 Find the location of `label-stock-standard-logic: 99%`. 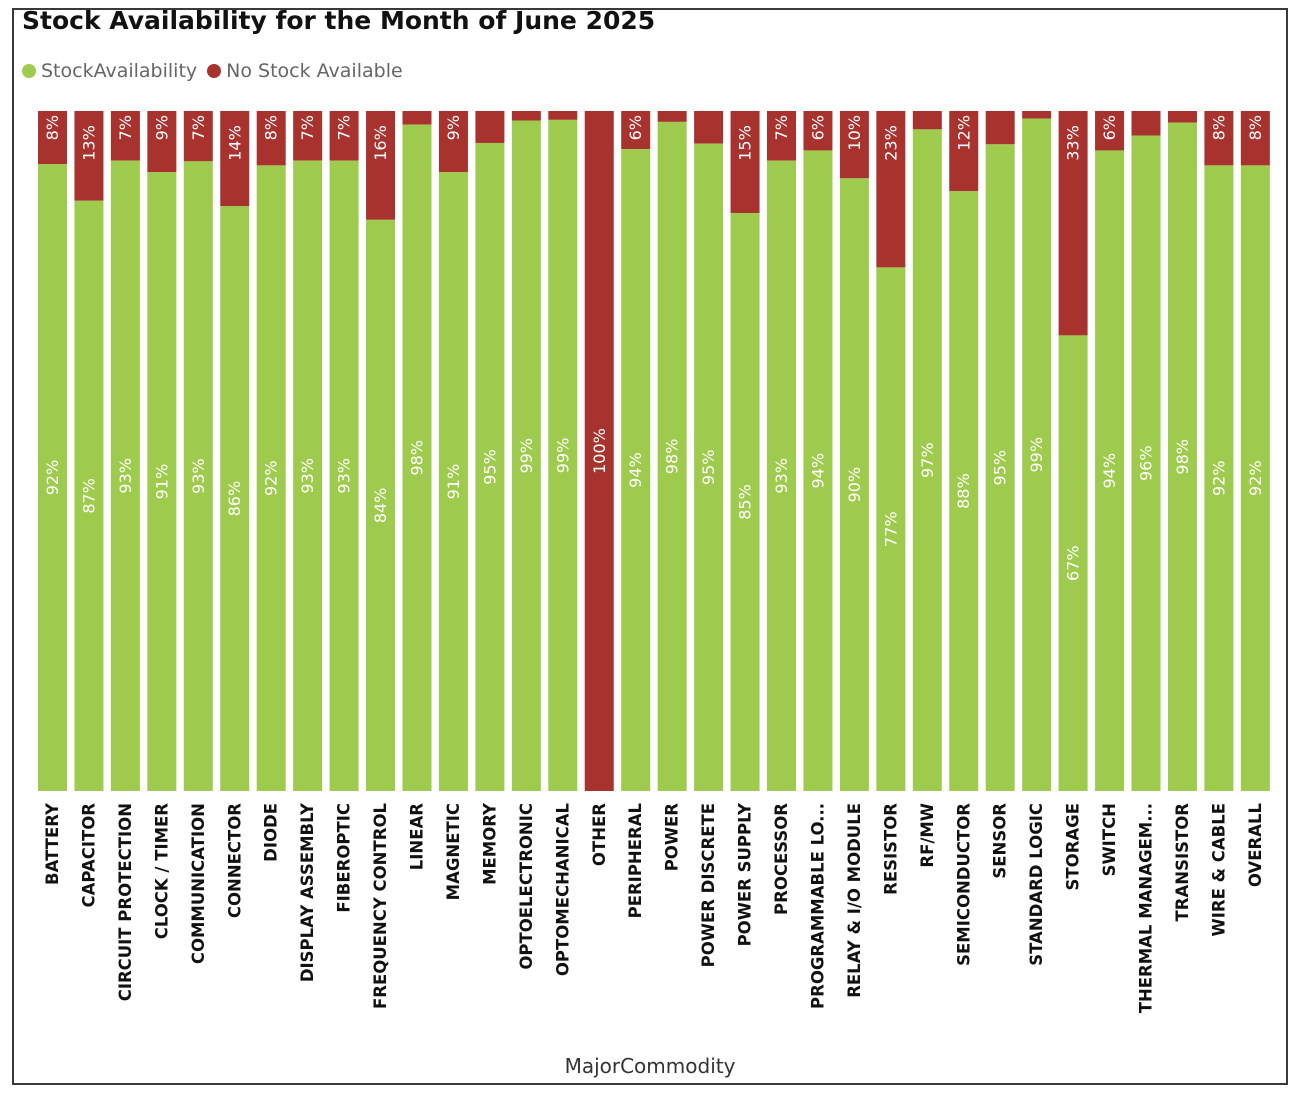

label-stock-standard-logic: 99% is located at coordinates (1036, 455).